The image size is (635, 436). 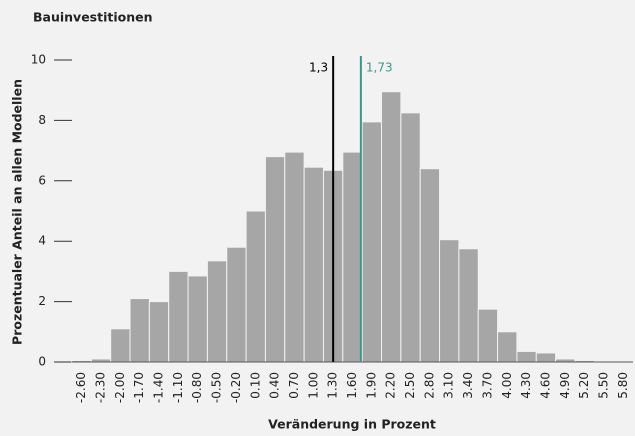 What do you see at coordinates (623, 385) in the screenshot?
I see `x-tick-label: 5.80` at bounding box center [623, 385].